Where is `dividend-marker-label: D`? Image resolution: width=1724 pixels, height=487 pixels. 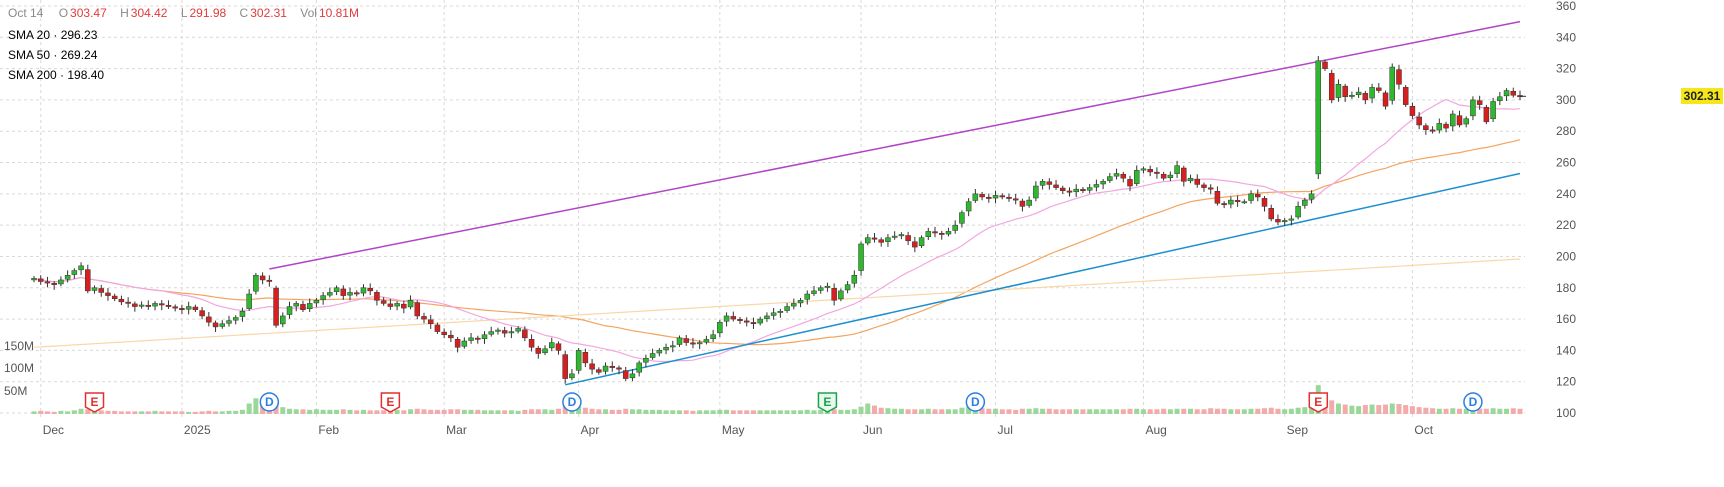 dividend-marker-label: D is located at coordinates (572, 402).